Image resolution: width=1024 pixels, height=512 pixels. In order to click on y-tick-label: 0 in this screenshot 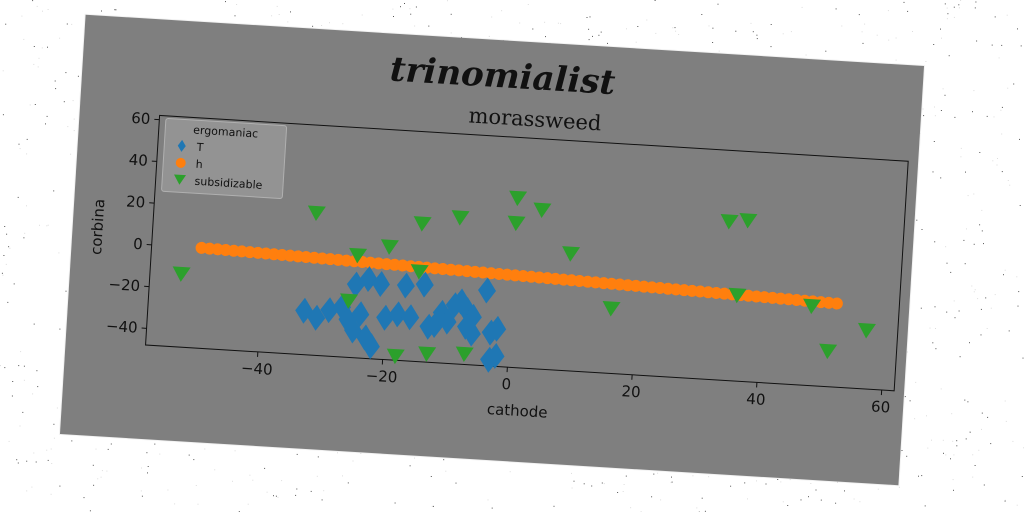, I will do `click(138, 244)`.